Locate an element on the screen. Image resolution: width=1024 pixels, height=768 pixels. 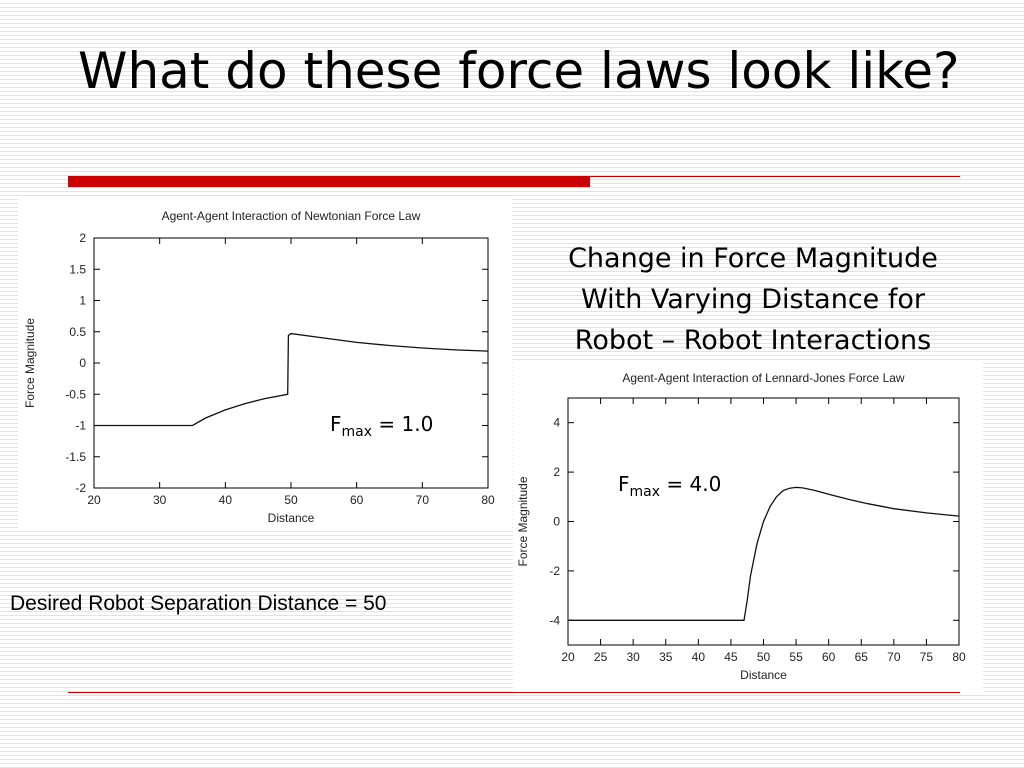
y-tick-label: -0.5 is located at coordinates (75, 394).